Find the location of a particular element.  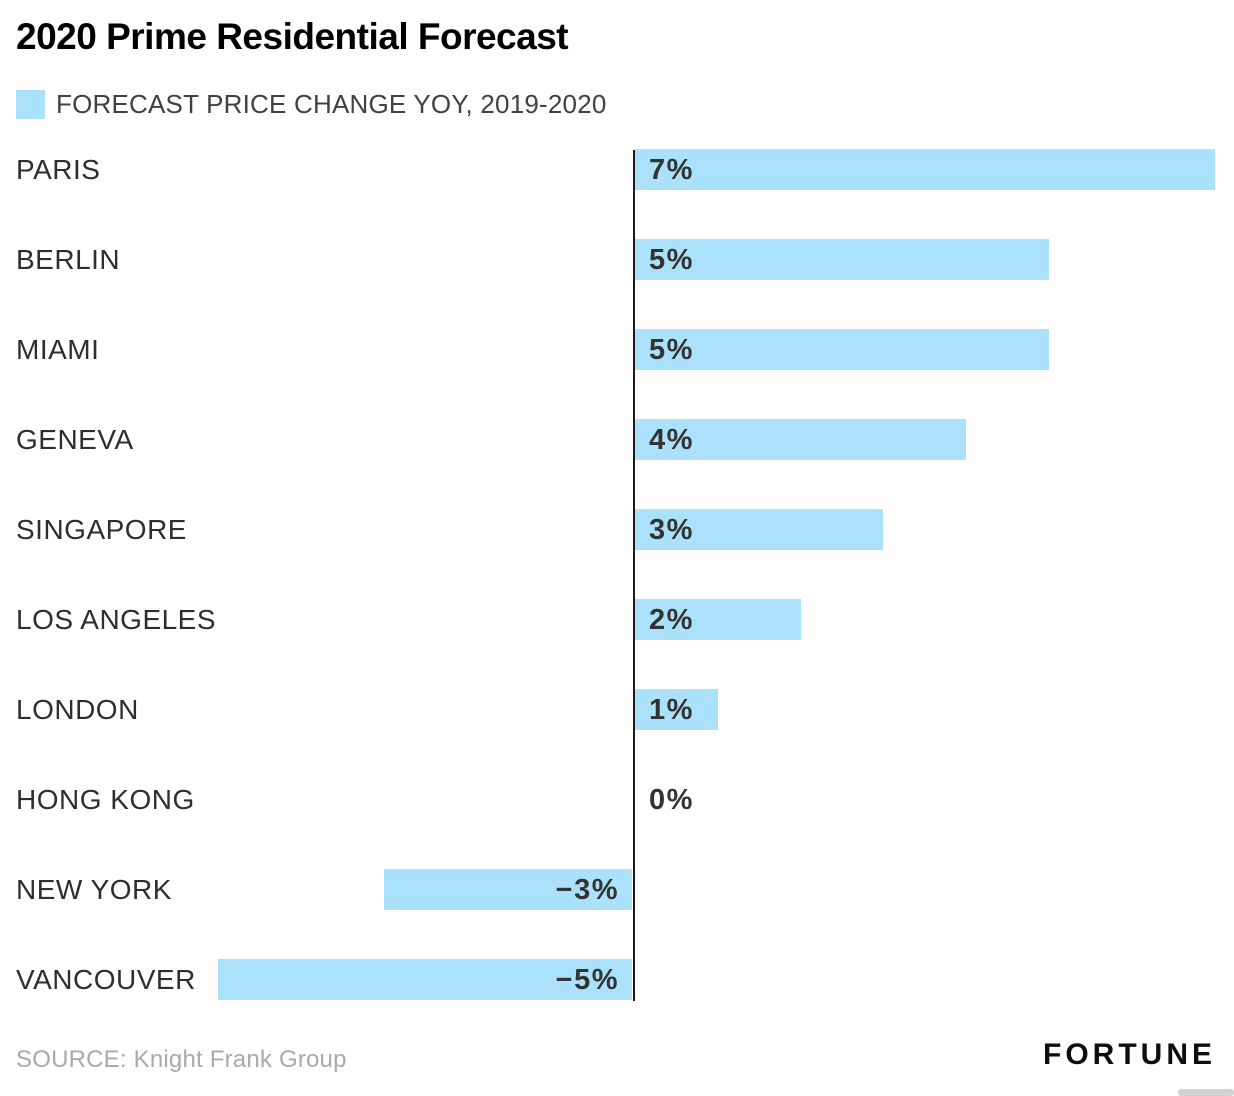

bar-paris is located at coordinates (925, 169).